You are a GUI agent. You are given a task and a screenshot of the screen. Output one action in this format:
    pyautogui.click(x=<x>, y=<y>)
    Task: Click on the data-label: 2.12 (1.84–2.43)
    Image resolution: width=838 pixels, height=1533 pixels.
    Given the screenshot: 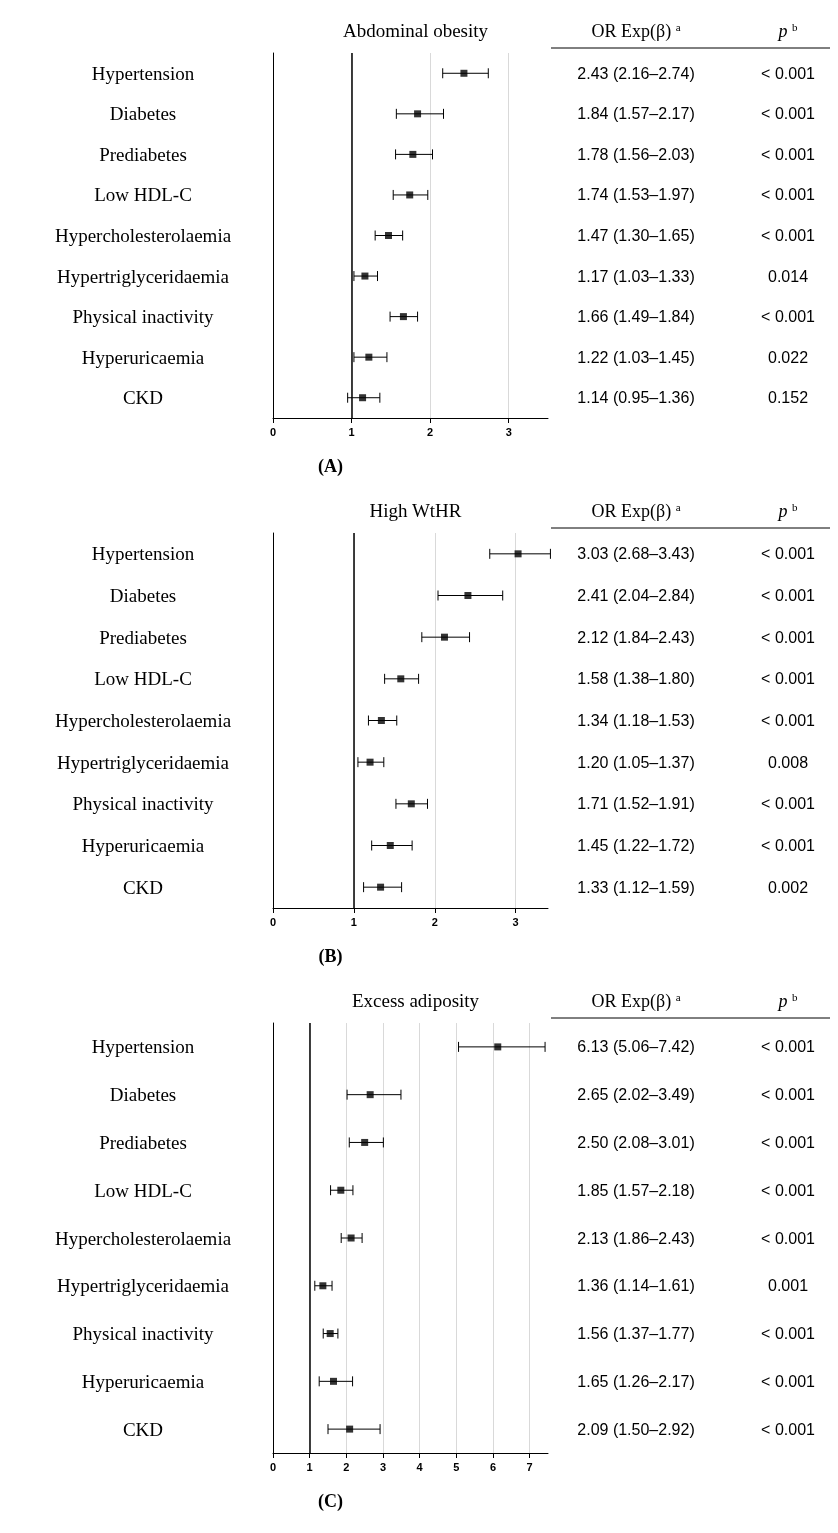 What is the action you would take?
    pyautogui.click(x=636, y=637)
    